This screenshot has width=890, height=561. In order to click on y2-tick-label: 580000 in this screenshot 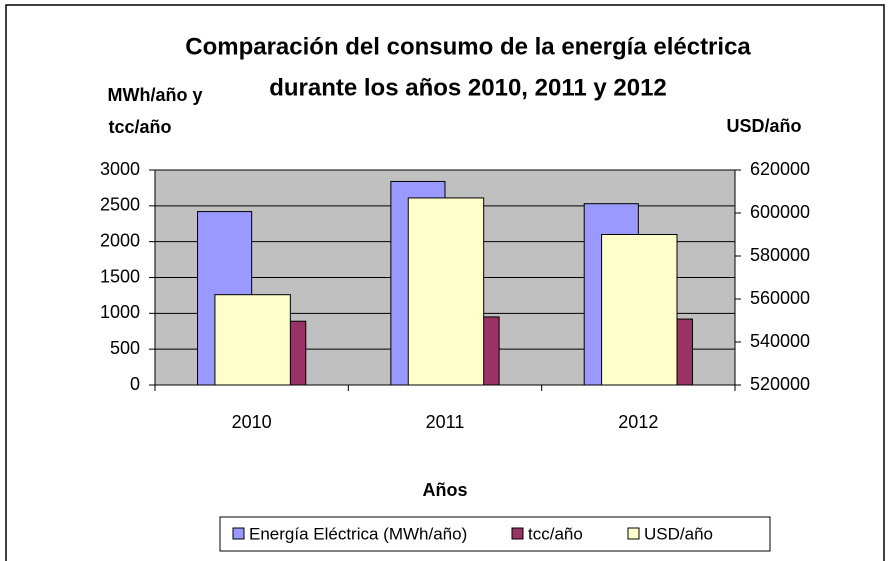, I will do `click(780, 255)`.